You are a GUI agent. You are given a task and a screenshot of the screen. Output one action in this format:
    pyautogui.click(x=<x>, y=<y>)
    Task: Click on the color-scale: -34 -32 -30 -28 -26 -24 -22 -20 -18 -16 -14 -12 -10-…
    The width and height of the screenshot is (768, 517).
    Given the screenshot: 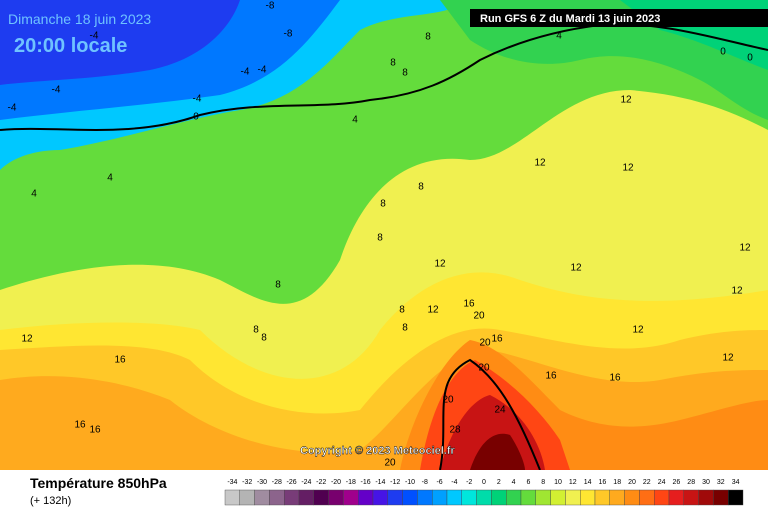 What is the action you would take?
    pyautogui.click(x=484, y=492)
    